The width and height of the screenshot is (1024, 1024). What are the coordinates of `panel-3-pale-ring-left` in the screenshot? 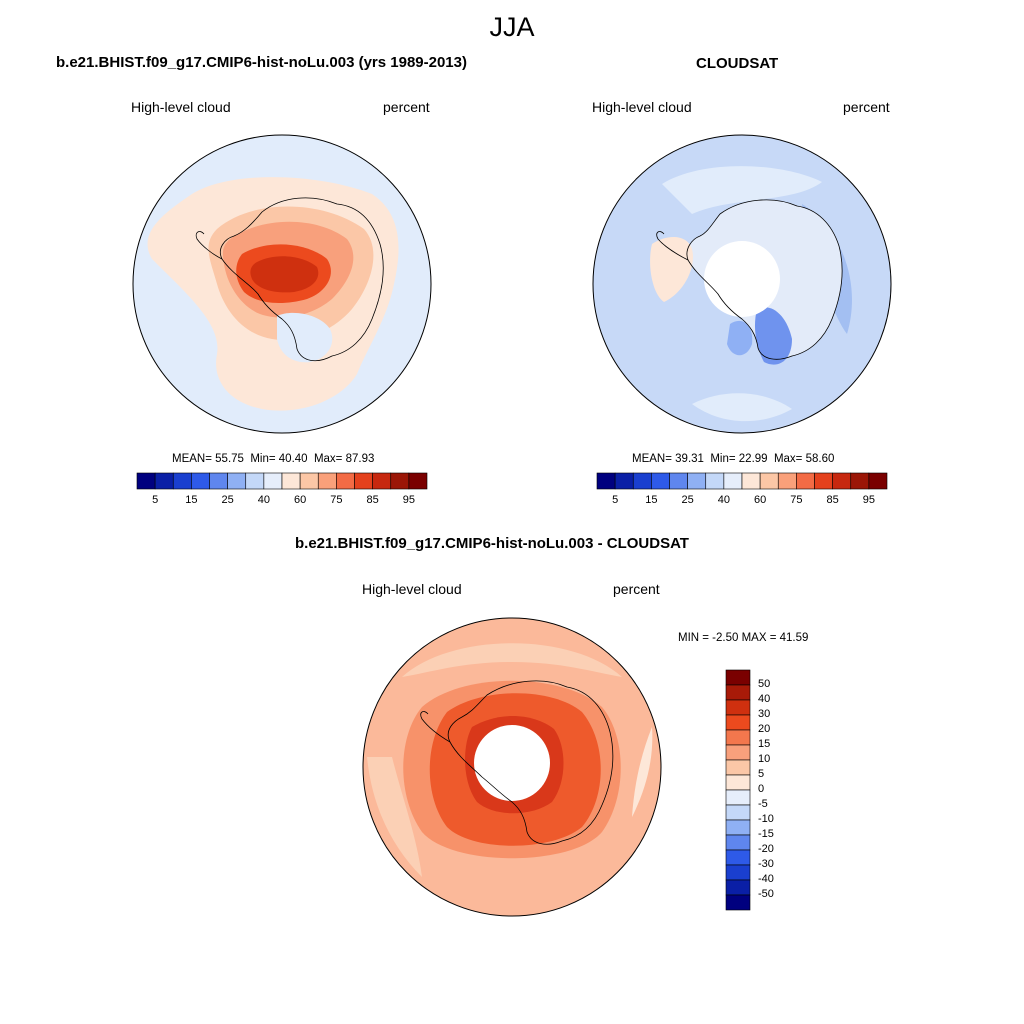 It's located at (394, 817).